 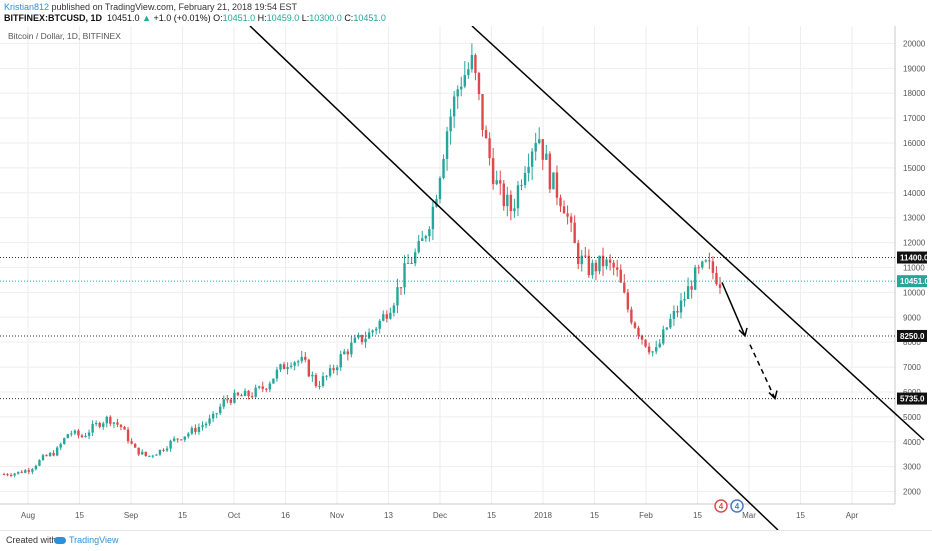 What do you see at coordinates (912, 342) in the screenshot?
I see `y-tick-label: 8000` at bounding box center [912, 342].